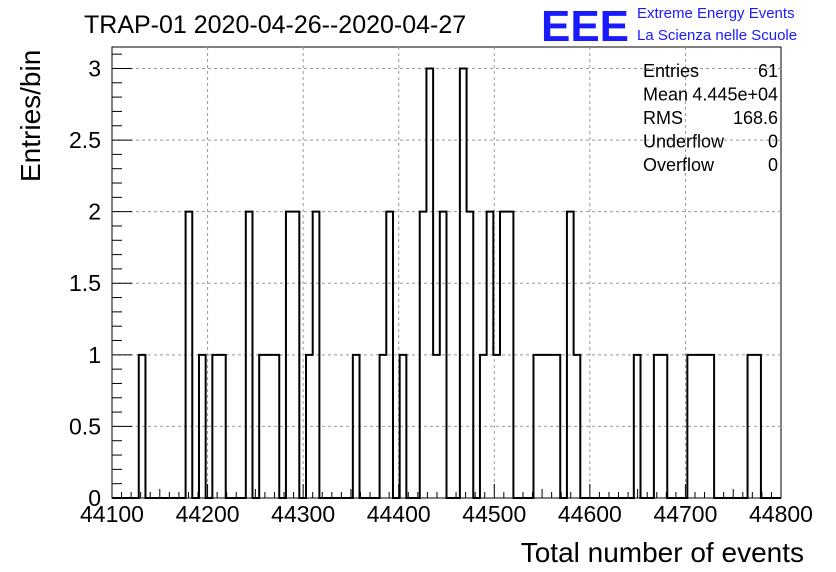 Image resolution: width=836 pixels, height=572 pixels. Describe the element at coordinates (399, 514) in the screenshot. I see `x-tick-label: 44400` at that location.